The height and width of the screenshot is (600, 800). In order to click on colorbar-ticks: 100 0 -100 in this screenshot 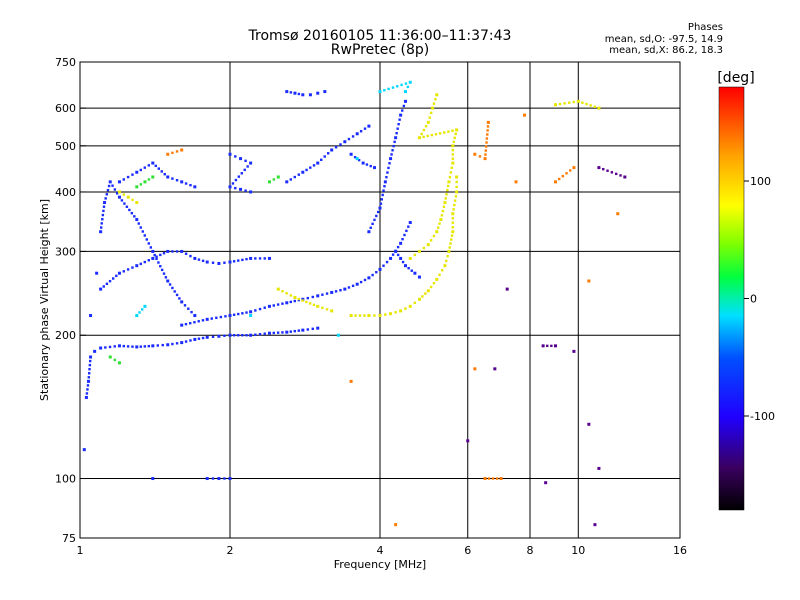, I will do `click(759, 299)`.